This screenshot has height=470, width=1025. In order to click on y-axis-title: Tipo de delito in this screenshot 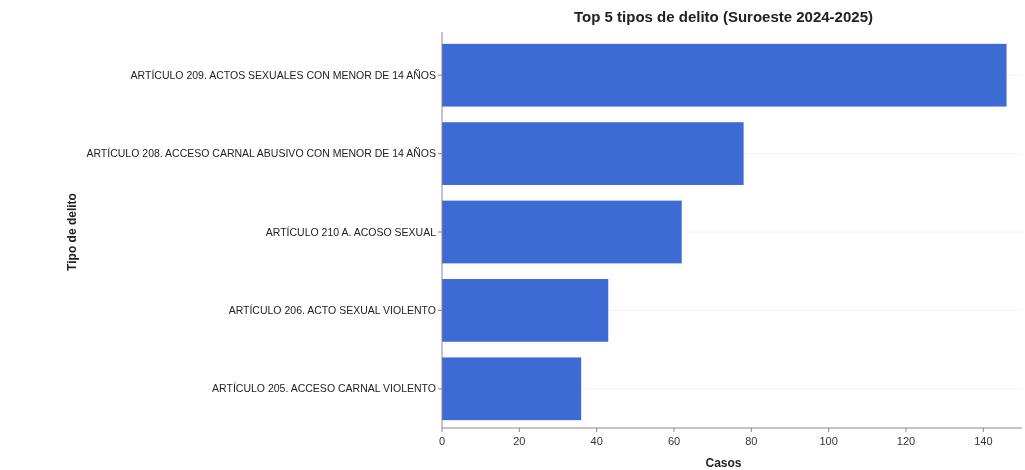, I will do `click(72, 232)`.